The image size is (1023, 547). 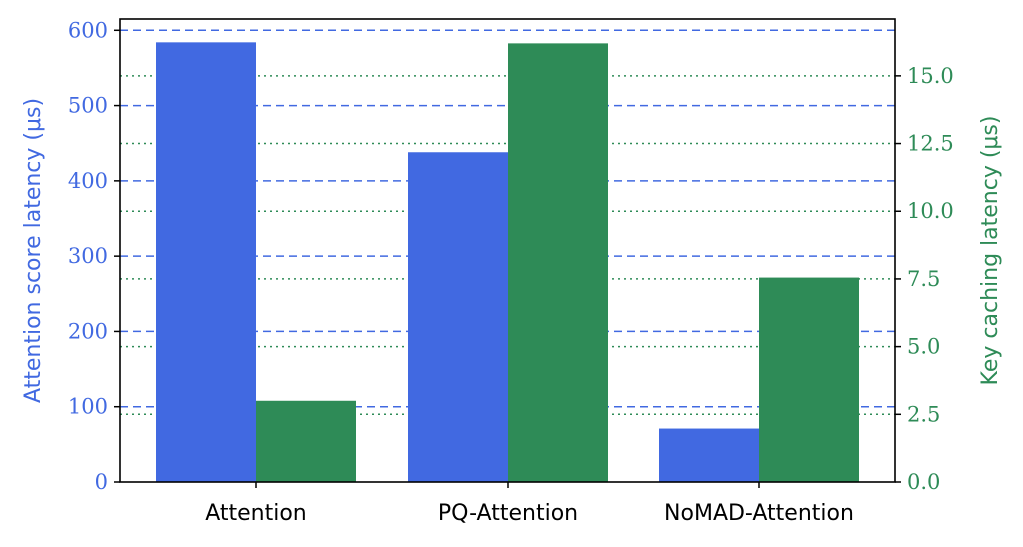 I want to click on right-tick-label: 0.0, so click(x=923, y=482).